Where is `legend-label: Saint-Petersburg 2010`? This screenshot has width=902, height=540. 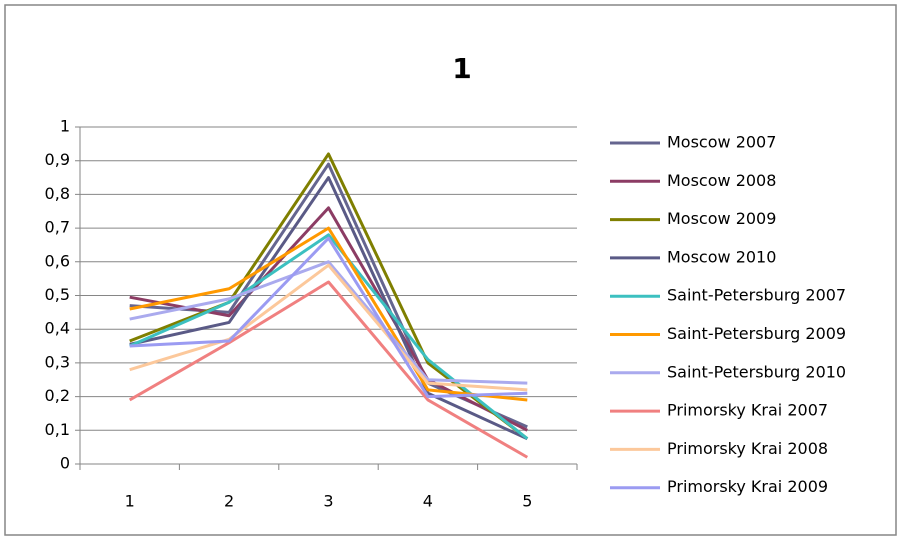
legend-label: Saint-Petersburg 2010 is located at coordinates (756, 371).